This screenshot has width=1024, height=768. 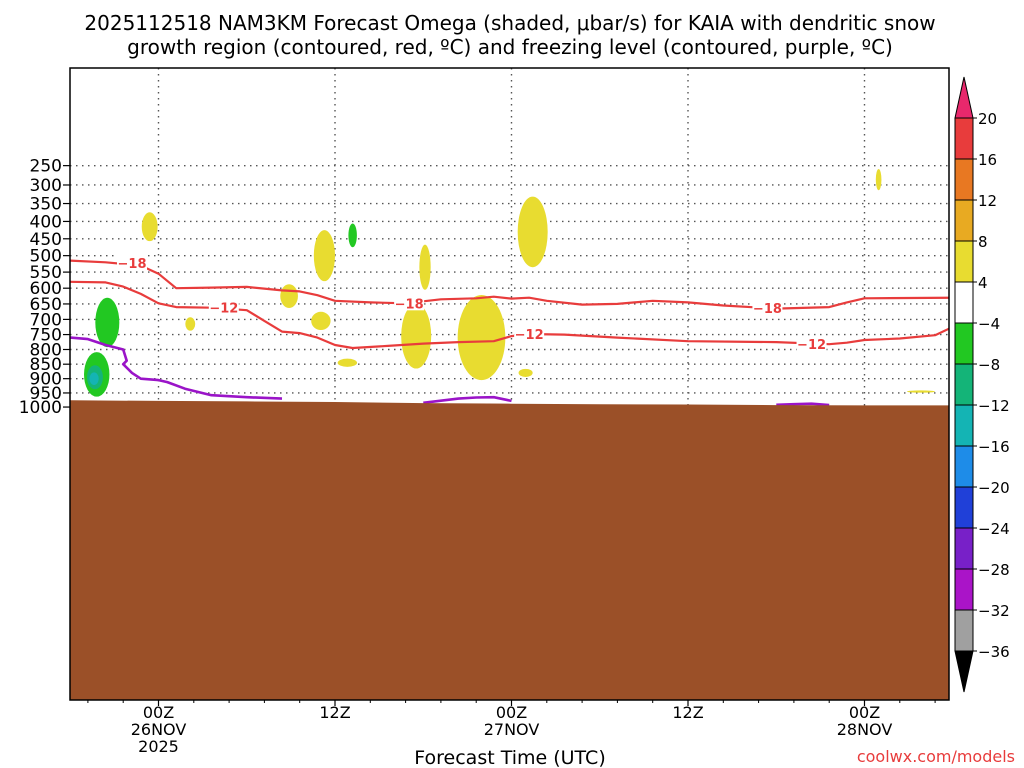 I want to click on colorbar-label: 20, so click(x=987, y=119).